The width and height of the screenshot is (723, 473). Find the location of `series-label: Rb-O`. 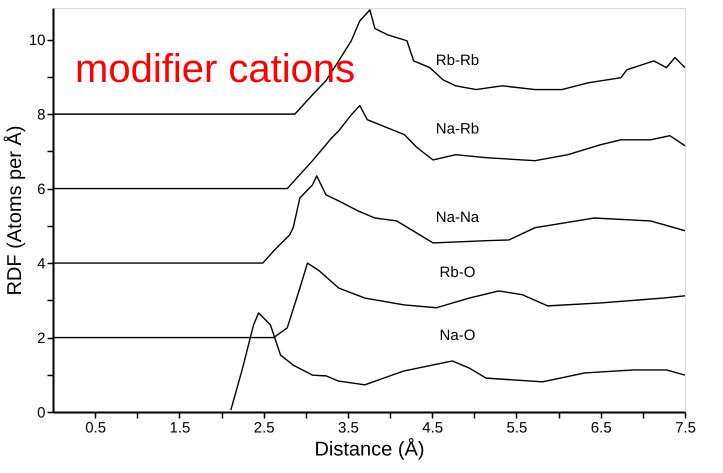

series-label: Rb-O is located at coordinates (458, 272).